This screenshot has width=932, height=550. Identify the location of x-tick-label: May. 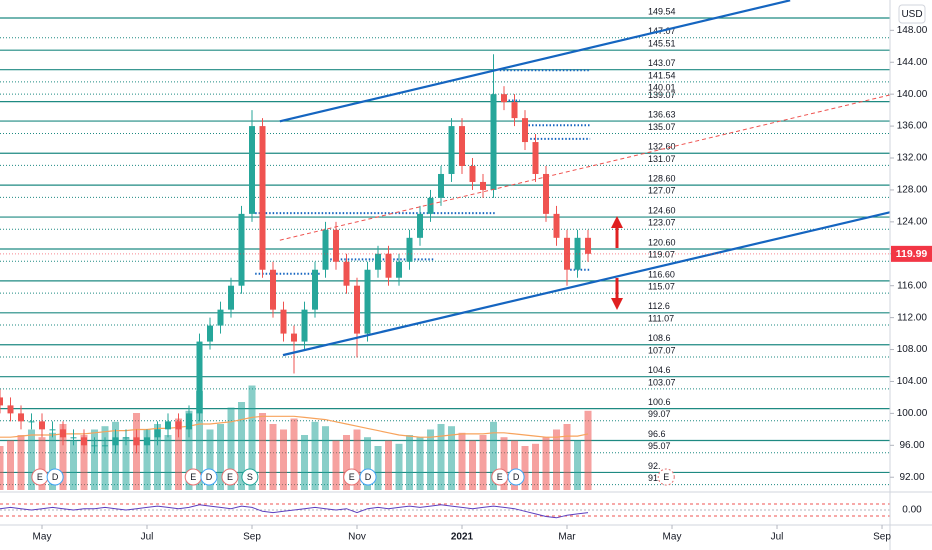
(672, 537).